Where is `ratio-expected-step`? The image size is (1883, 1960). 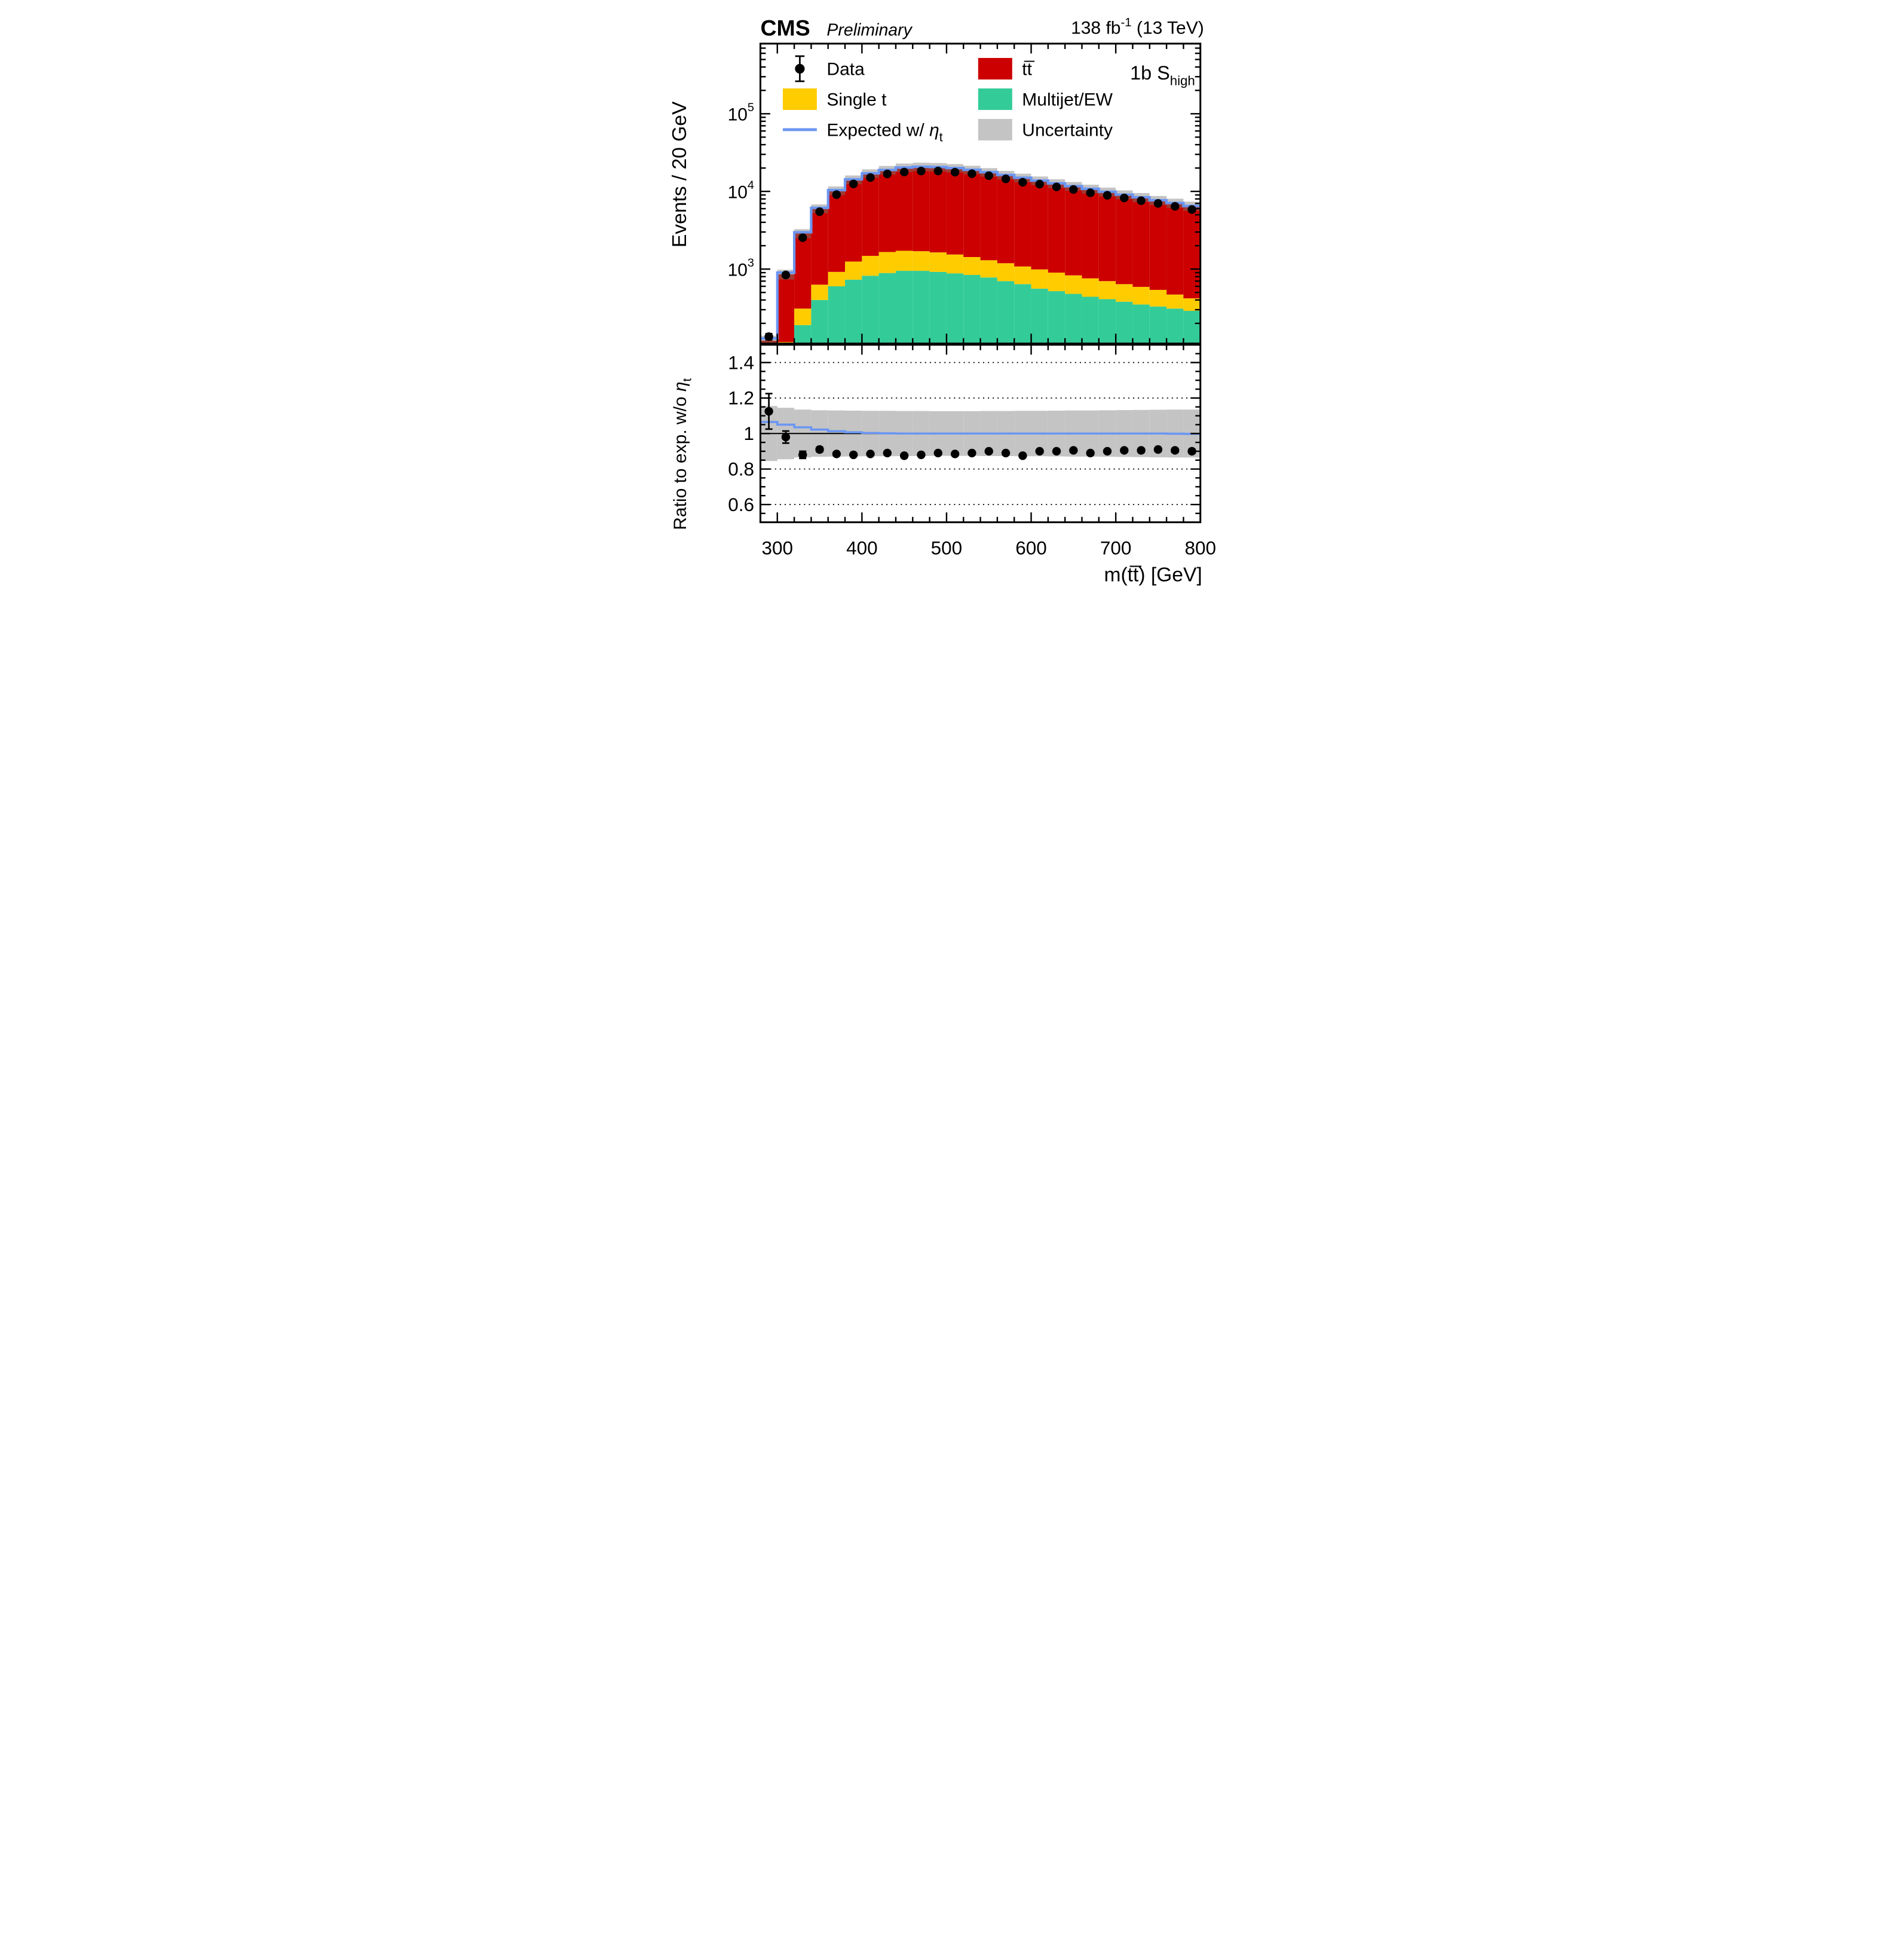 ratio-expected-step is located at coordinates (981, 428).